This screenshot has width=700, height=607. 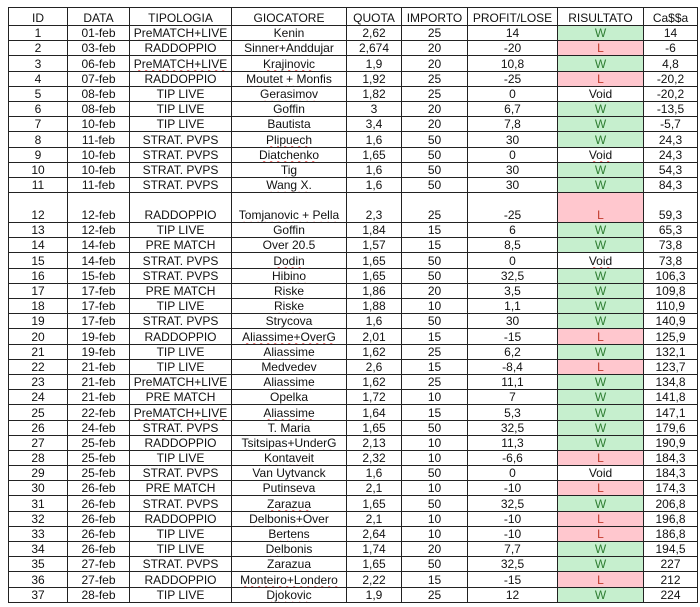 I want to click on cell-cassa: 59,3, so click(x=670, y=208).